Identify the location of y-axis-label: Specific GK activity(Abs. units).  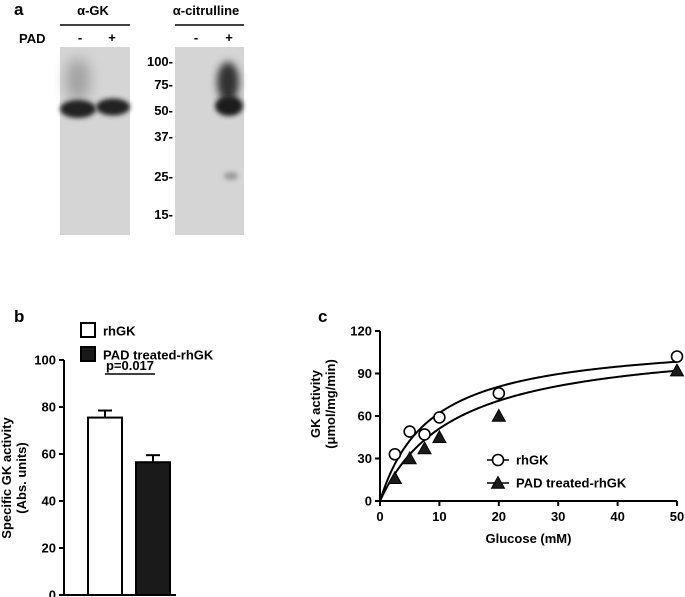
(14, 478).